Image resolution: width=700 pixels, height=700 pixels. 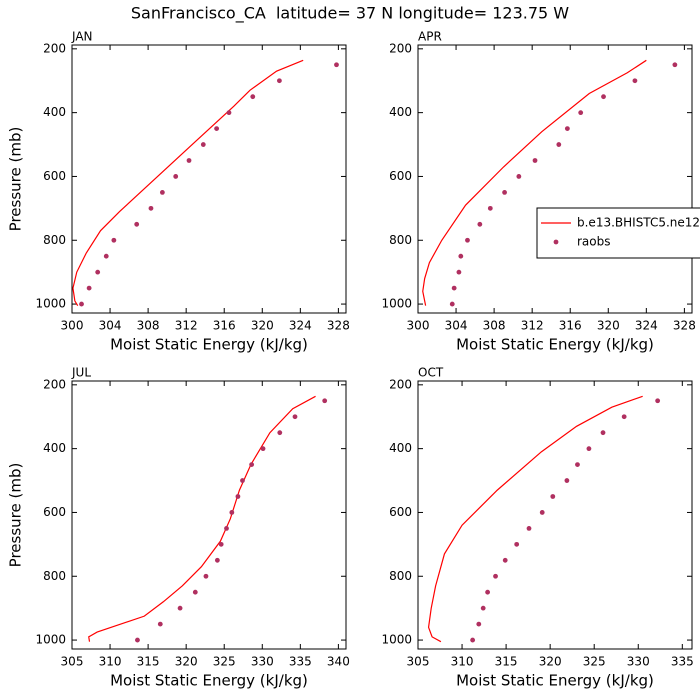 I want to click on x-tick-label: 305, so click(x=418, y=662).